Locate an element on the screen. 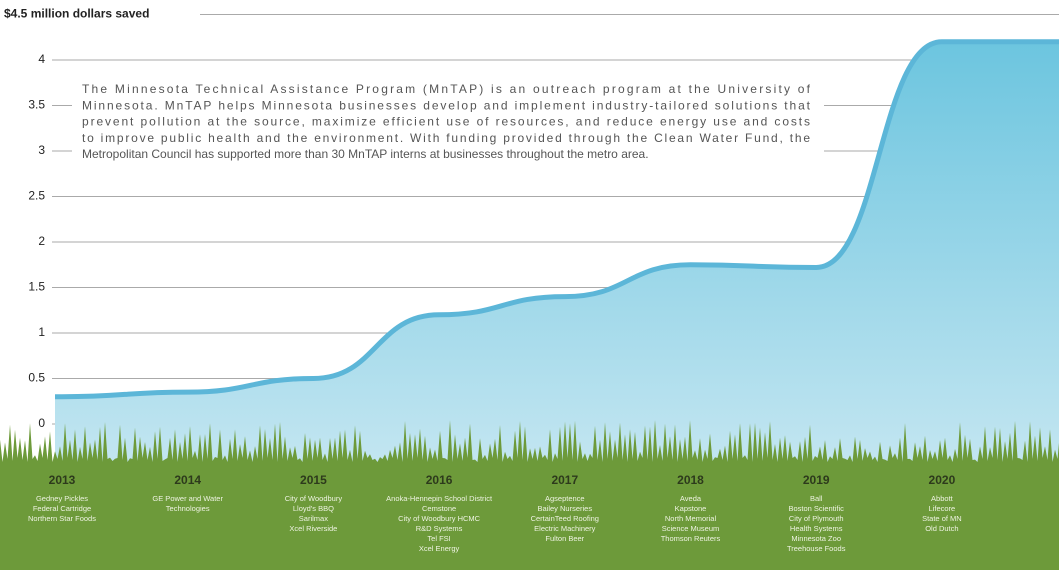  company: Fulton Beer is located at coordinates (564, 538).